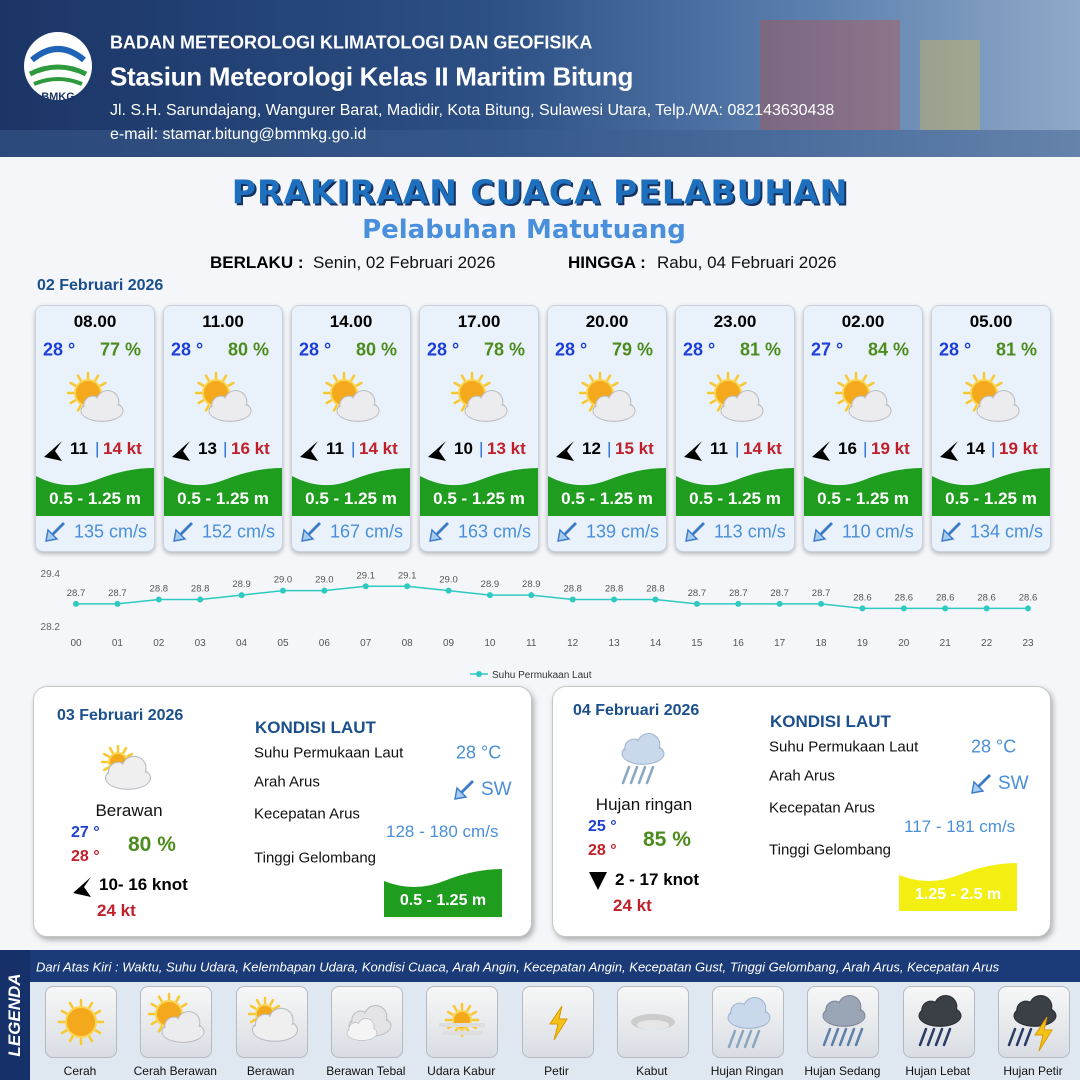  Describe the element at coordinates (351, 321) in the screenshot. I see `forecast-time: 14.00` at that location.